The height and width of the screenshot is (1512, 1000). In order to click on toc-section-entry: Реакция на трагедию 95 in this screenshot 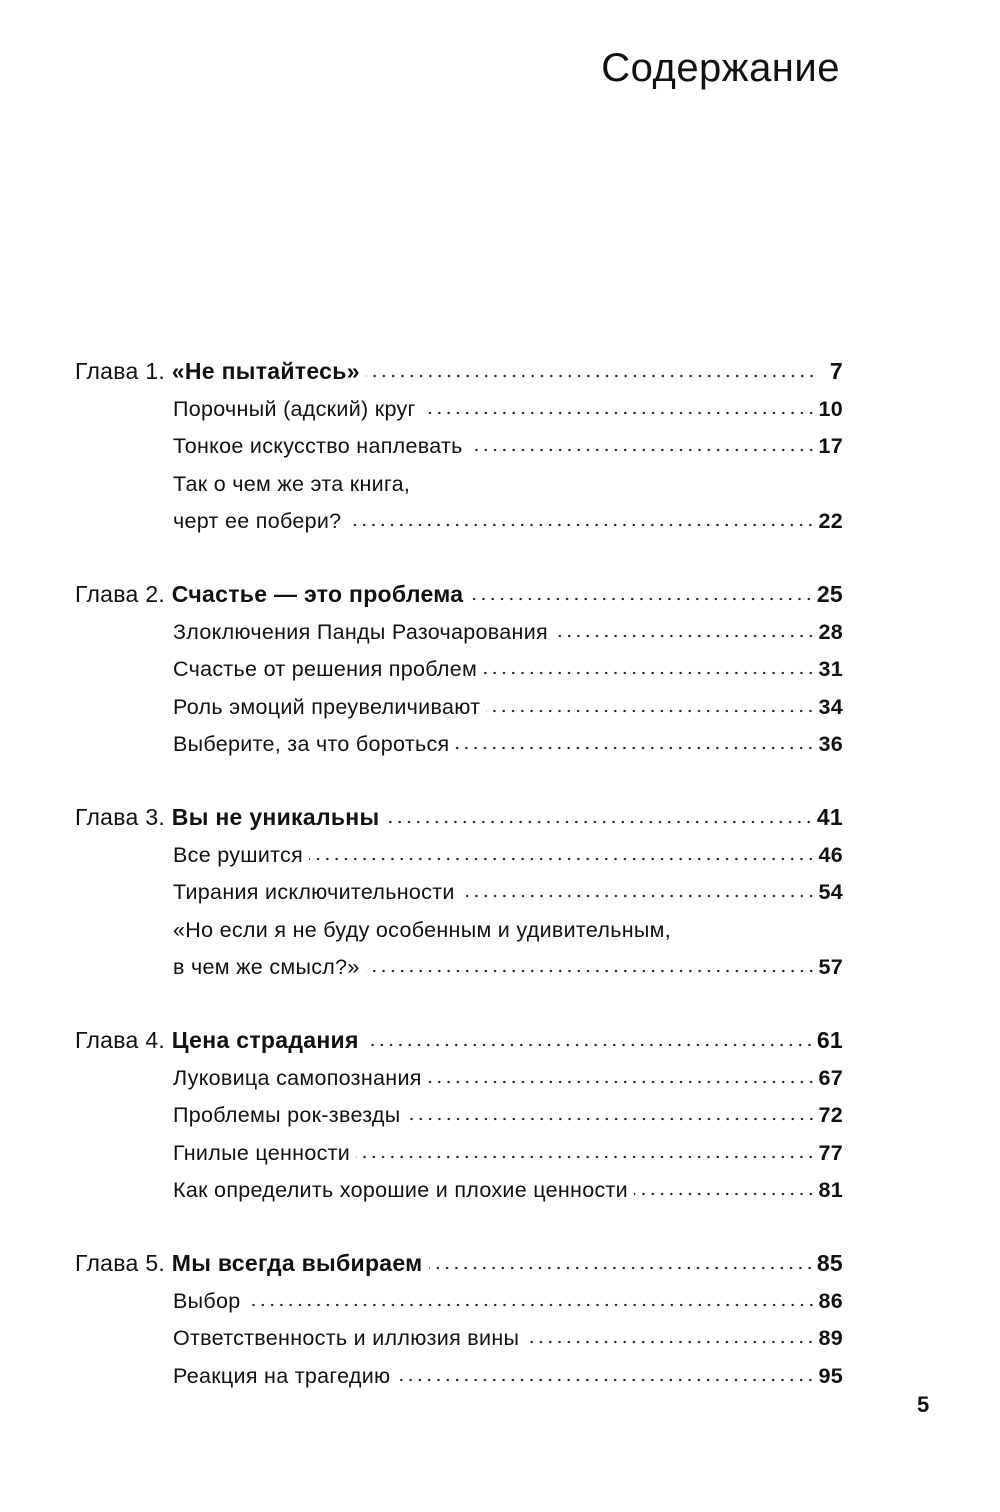, I will do `click(508, 1377)`.